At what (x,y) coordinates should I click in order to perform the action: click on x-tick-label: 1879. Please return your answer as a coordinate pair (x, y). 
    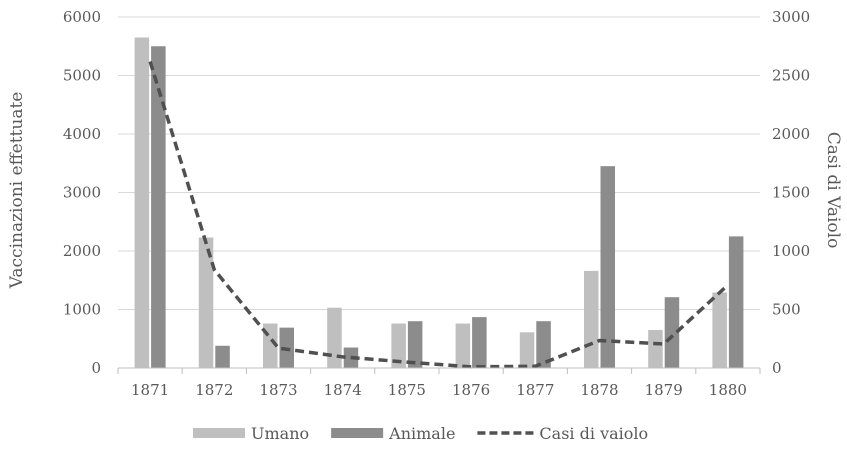
    Looking at the image, I should click on (664, 390).